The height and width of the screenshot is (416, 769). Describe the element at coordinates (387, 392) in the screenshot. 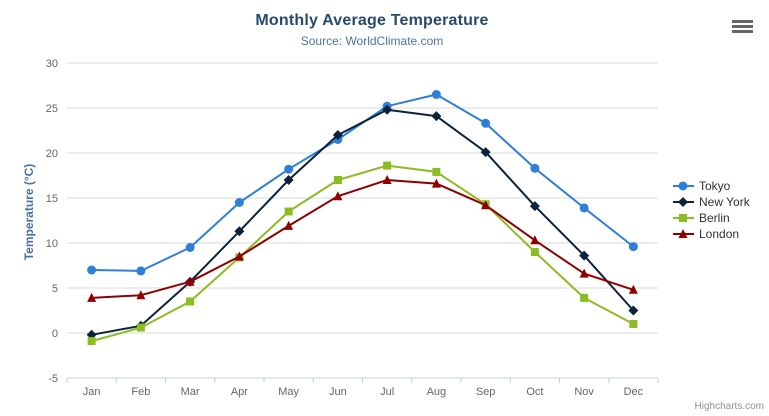

I see `x-axis-label: Jul` at that location.